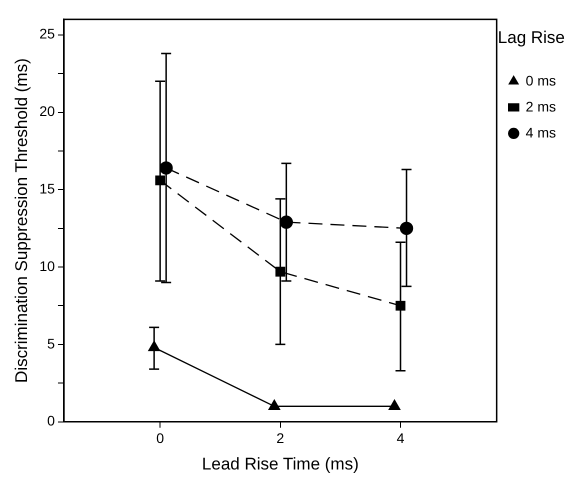  I want to click on legend-label: 4 ms, so click(541, 132).